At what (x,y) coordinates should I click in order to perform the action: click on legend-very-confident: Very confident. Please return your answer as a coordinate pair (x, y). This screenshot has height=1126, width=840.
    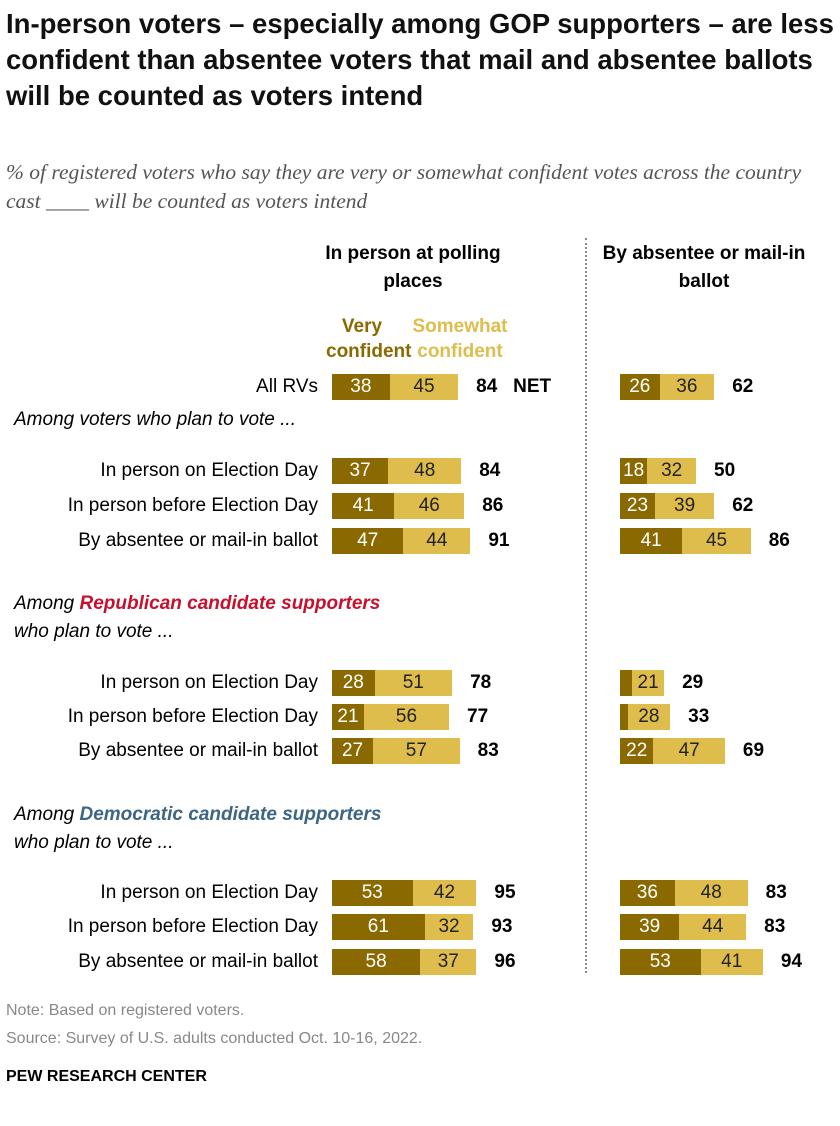
    Looking at the image, I should click on (369, 339).